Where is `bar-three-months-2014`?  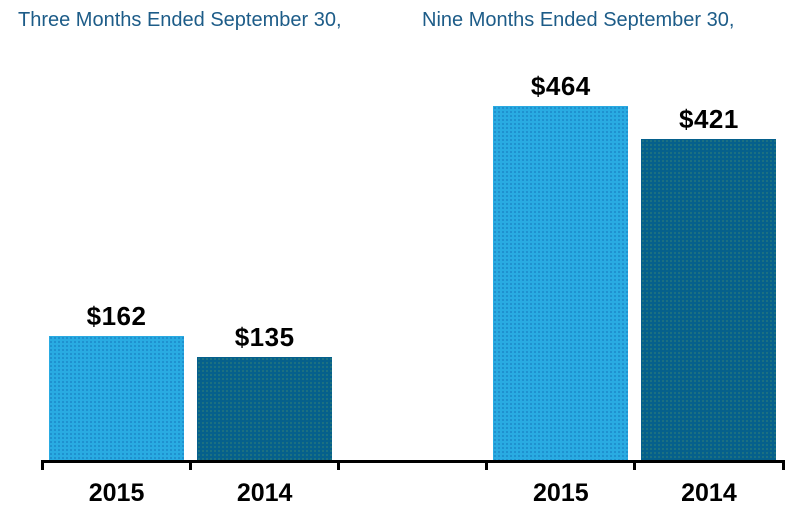 bar-three-months-2014 is located at coordinates (265, 408).